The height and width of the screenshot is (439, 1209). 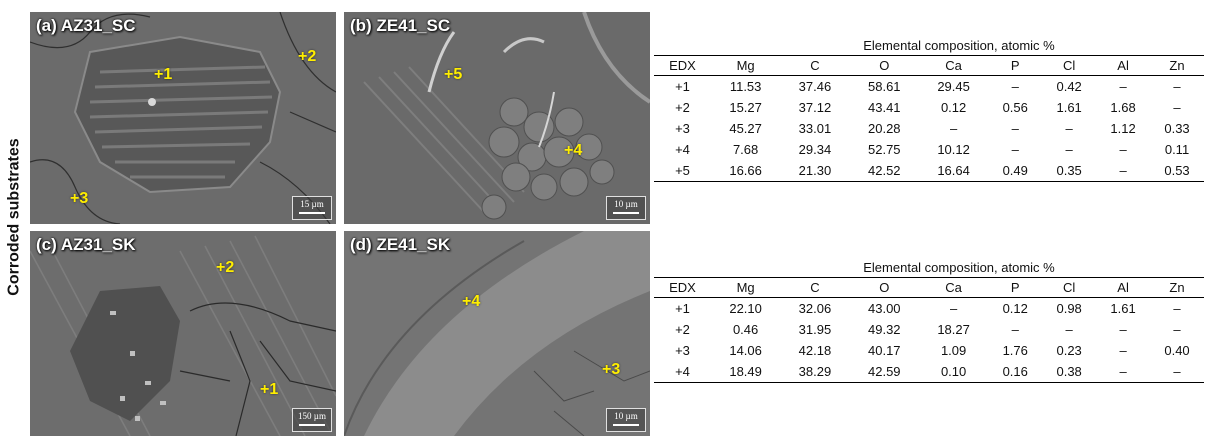 What do you see at coordinates (815, 329) in the screenshot?
I see `table-cell: 31.95` at bounding box center [815, 329].